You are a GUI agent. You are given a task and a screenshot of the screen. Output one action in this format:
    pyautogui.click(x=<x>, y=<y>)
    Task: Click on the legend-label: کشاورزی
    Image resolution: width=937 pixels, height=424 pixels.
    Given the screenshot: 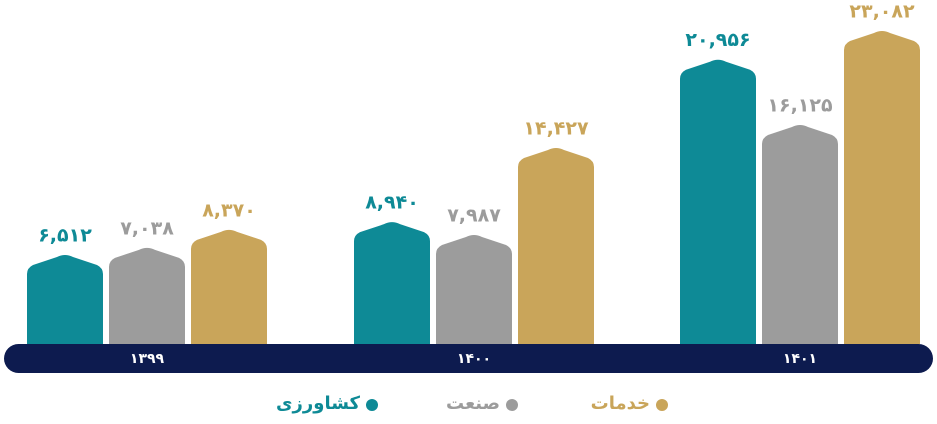 What is the action you would take?
    pyautogui.click(x=318, y=403)
    